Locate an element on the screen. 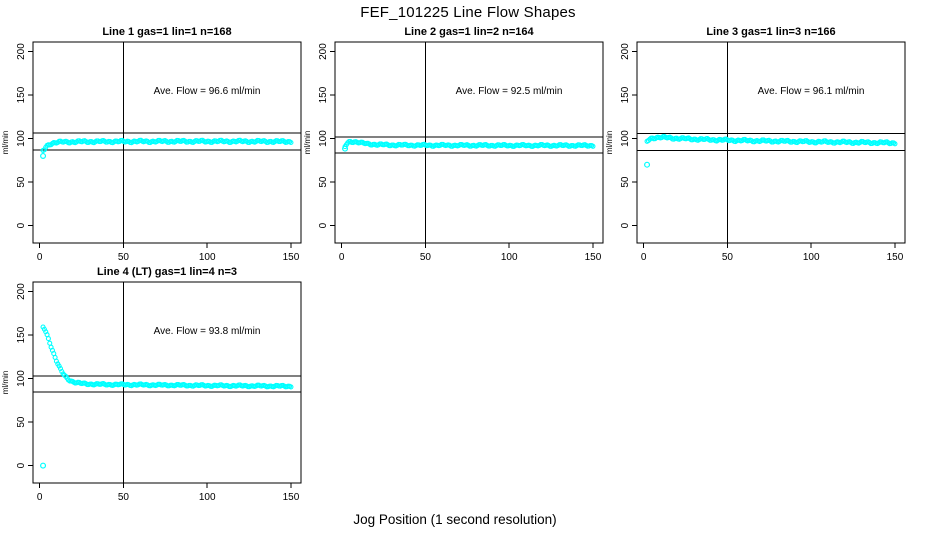 The width and height of the screenshot is (936, 540). panel-title: Line 2 gas=1 lin=2 n=164 is located at coordinates (469, 32).